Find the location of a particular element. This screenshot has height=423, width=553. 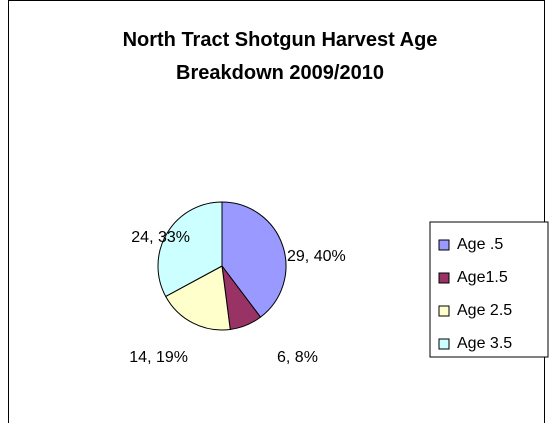

legend-box is located at coordinates (489, 289).